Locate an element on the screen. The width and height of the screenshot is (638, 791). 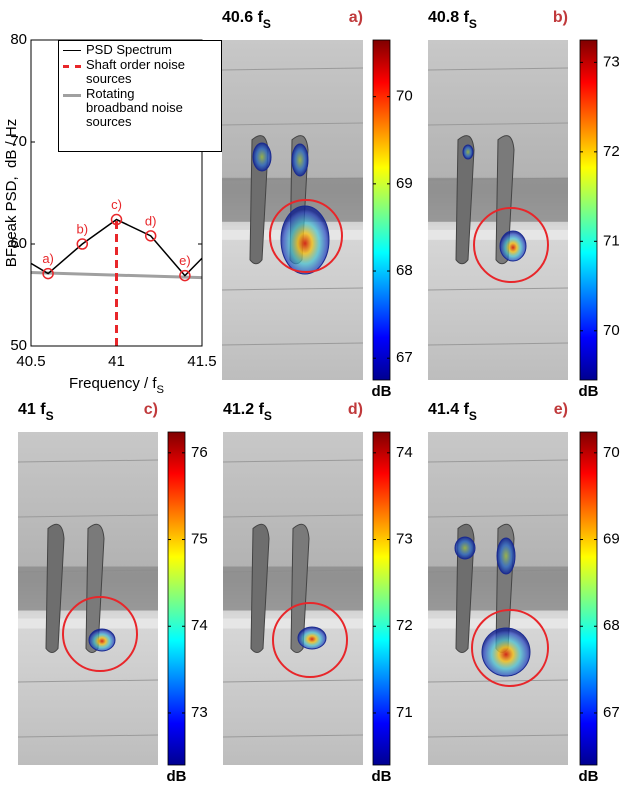
panel-label: b) is located at coordinates (560, 17).